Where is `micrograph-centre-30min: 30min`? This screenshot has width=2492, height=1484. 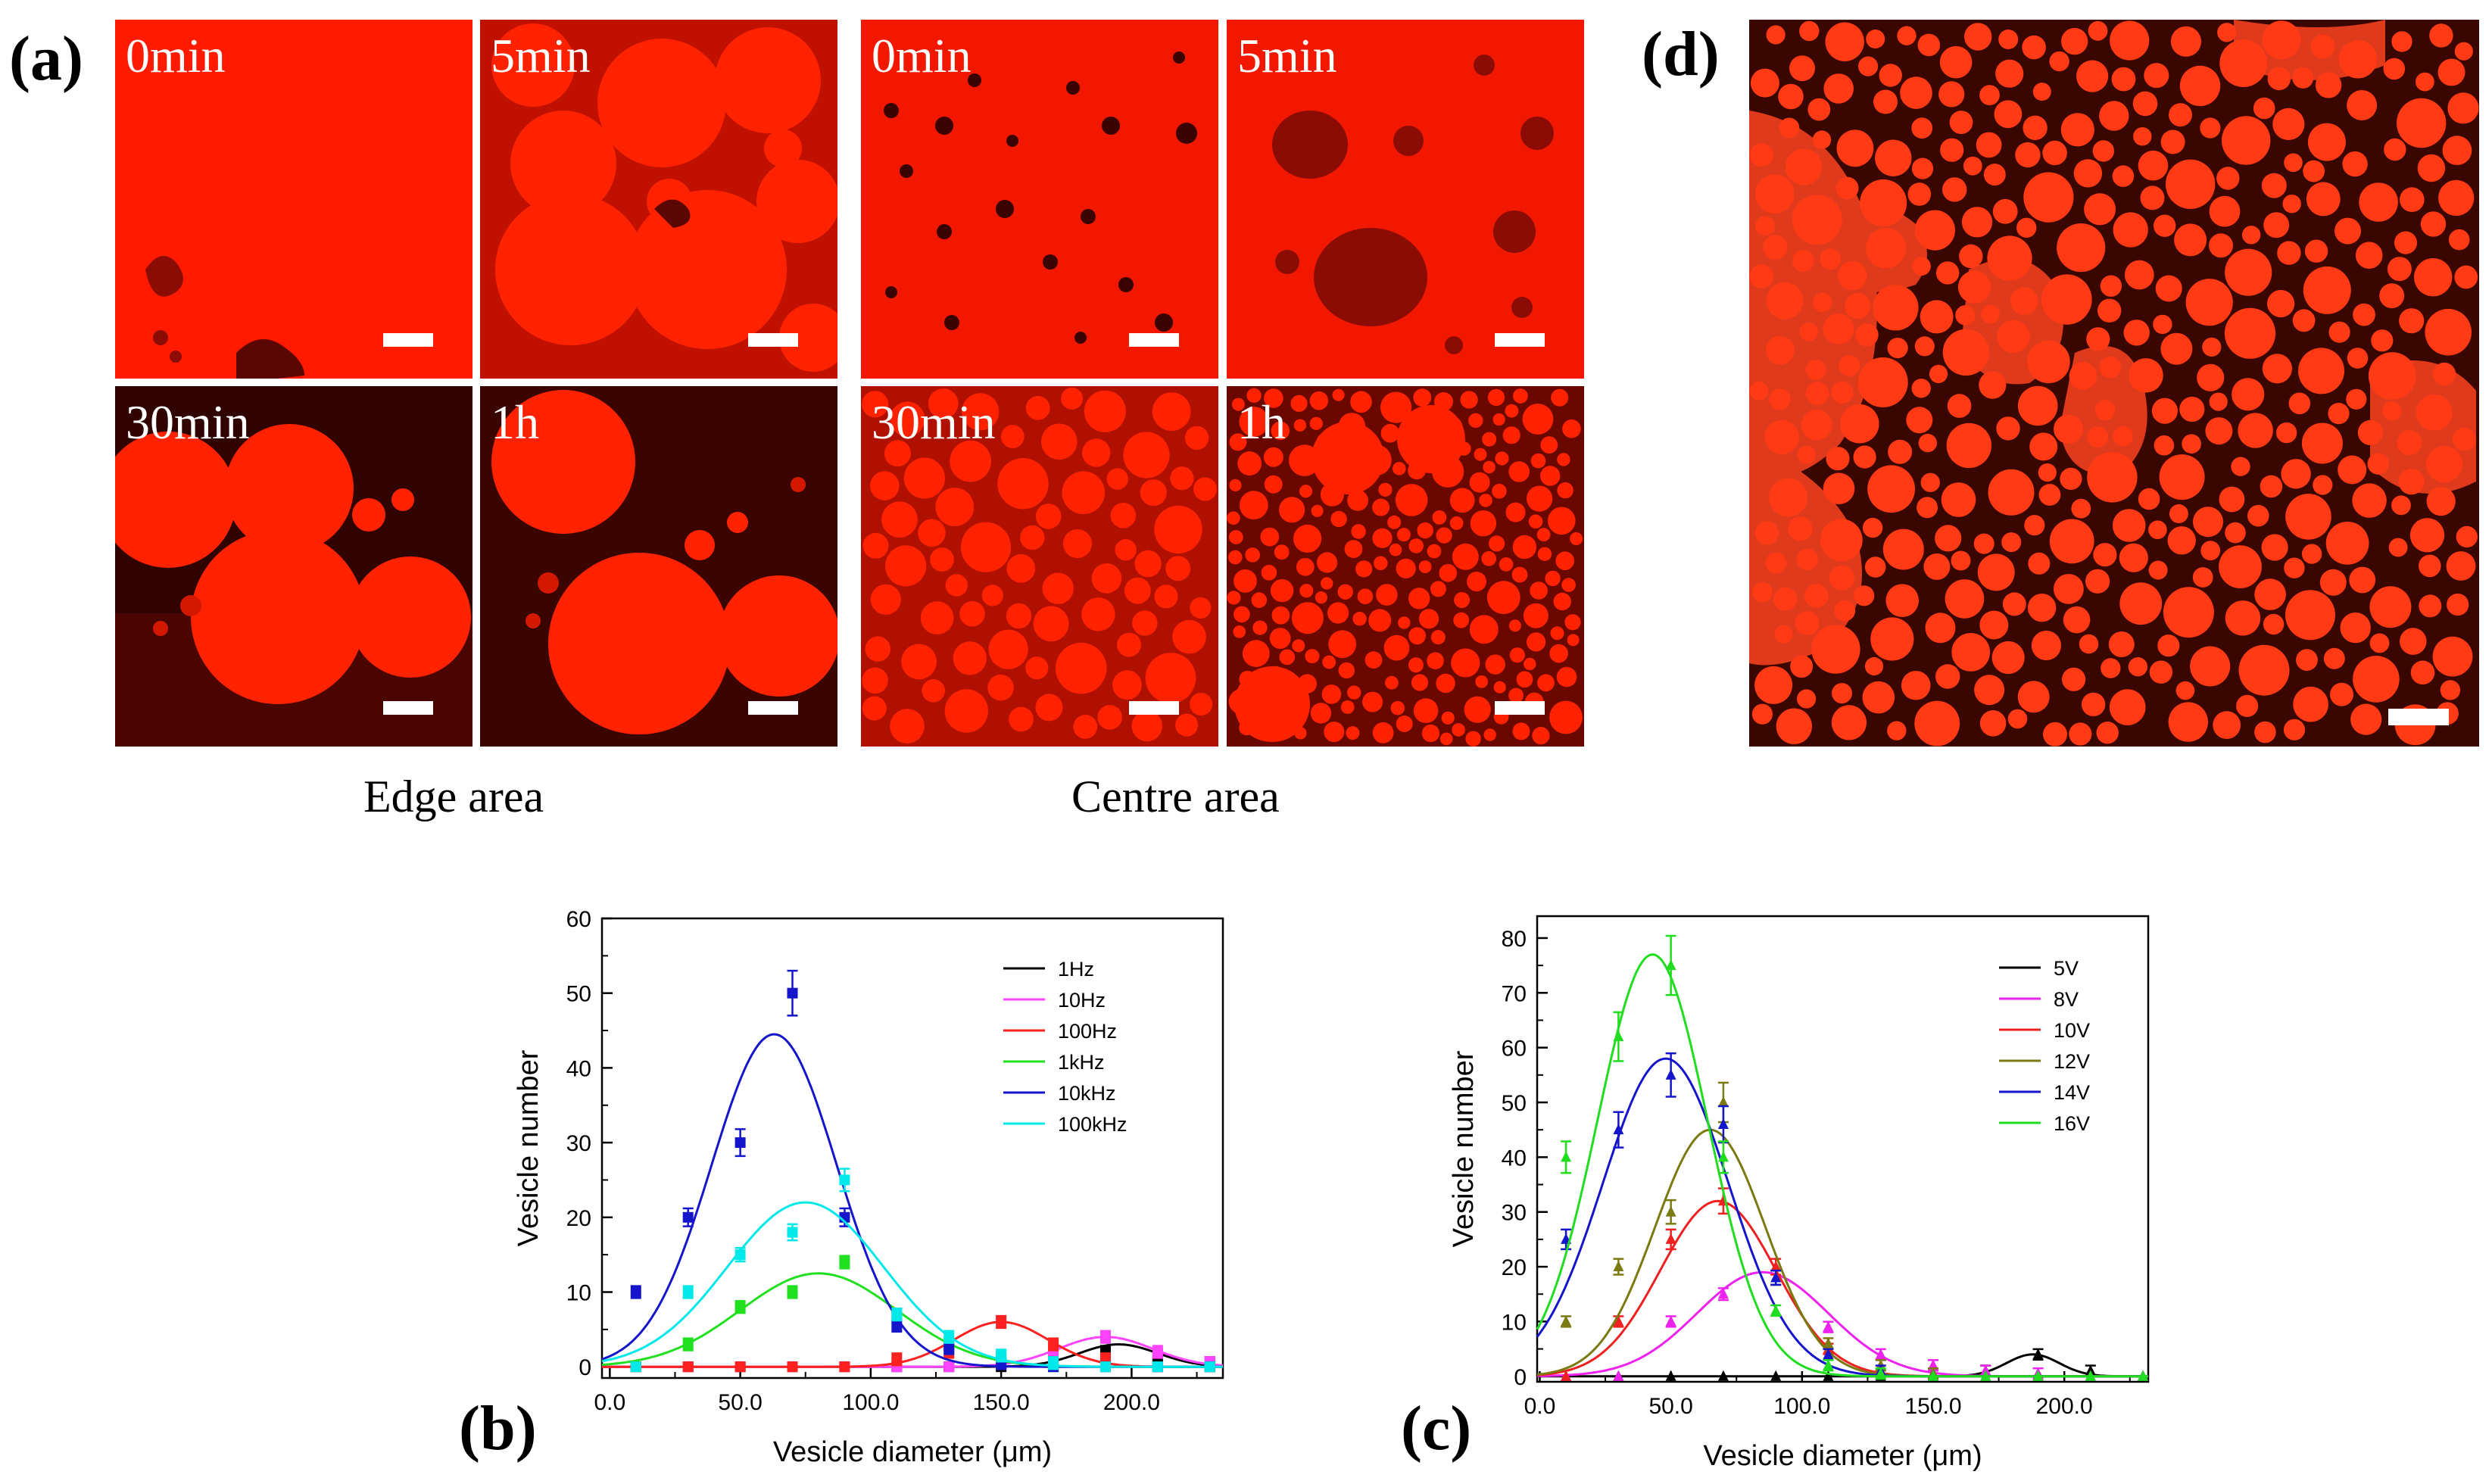
micrograph-centre-30min: 30min is located at coordinates (1039, 566).